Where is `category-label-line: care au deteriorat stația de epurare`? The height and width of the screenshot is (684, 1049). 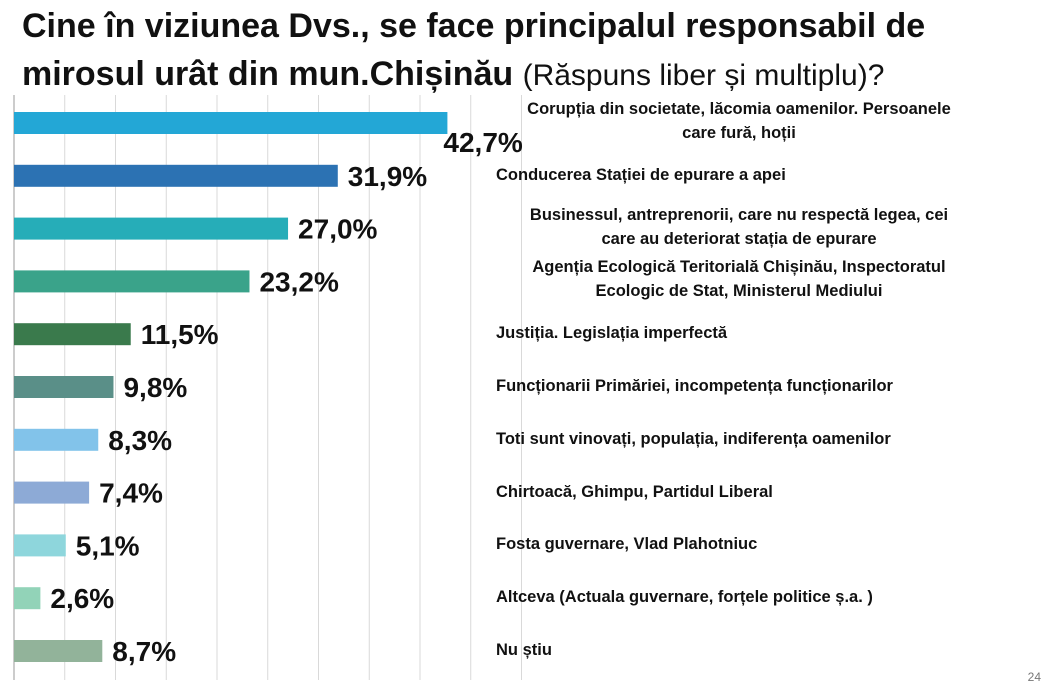 category-label-line: care au deteriorat stația de epurare is located at coordinates (739, 238).